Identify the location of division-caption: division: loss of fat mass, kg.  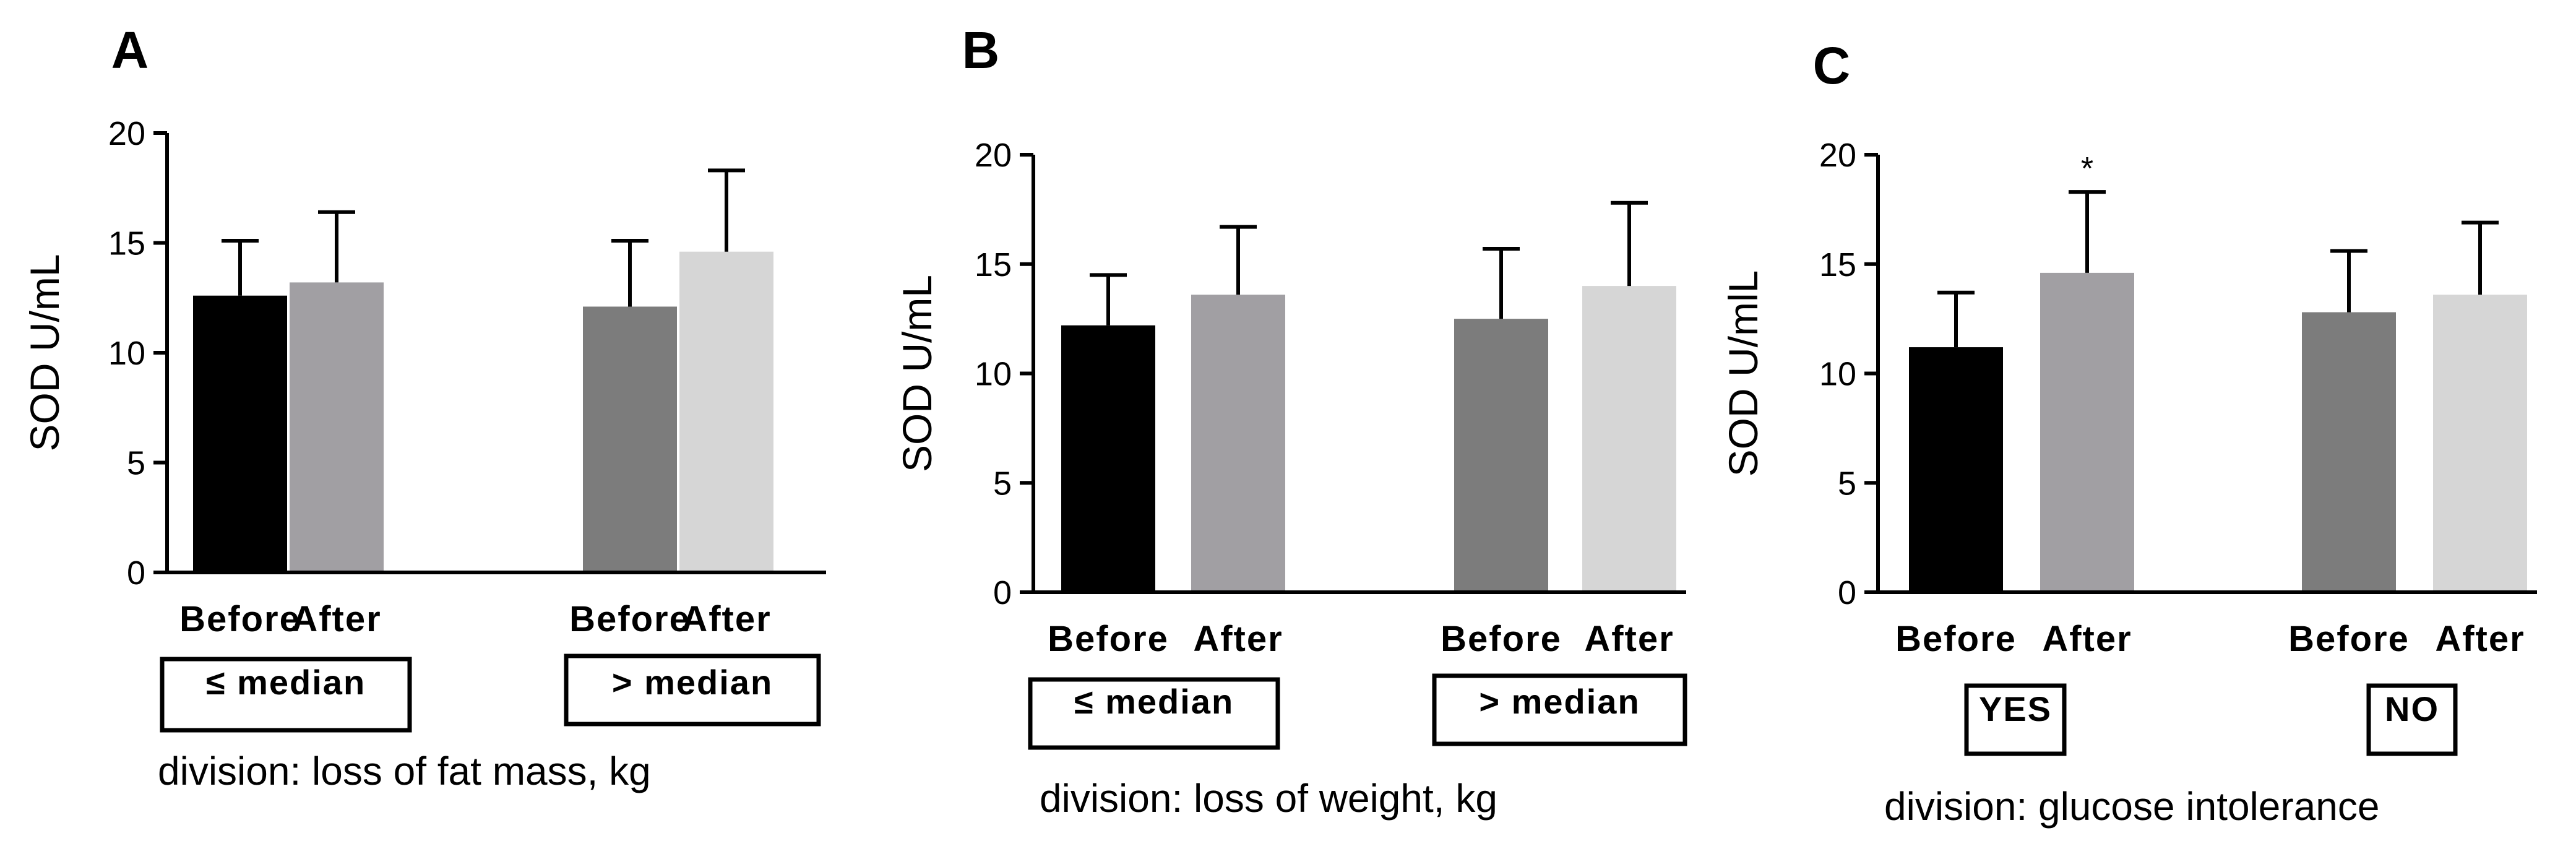
(404, 771).